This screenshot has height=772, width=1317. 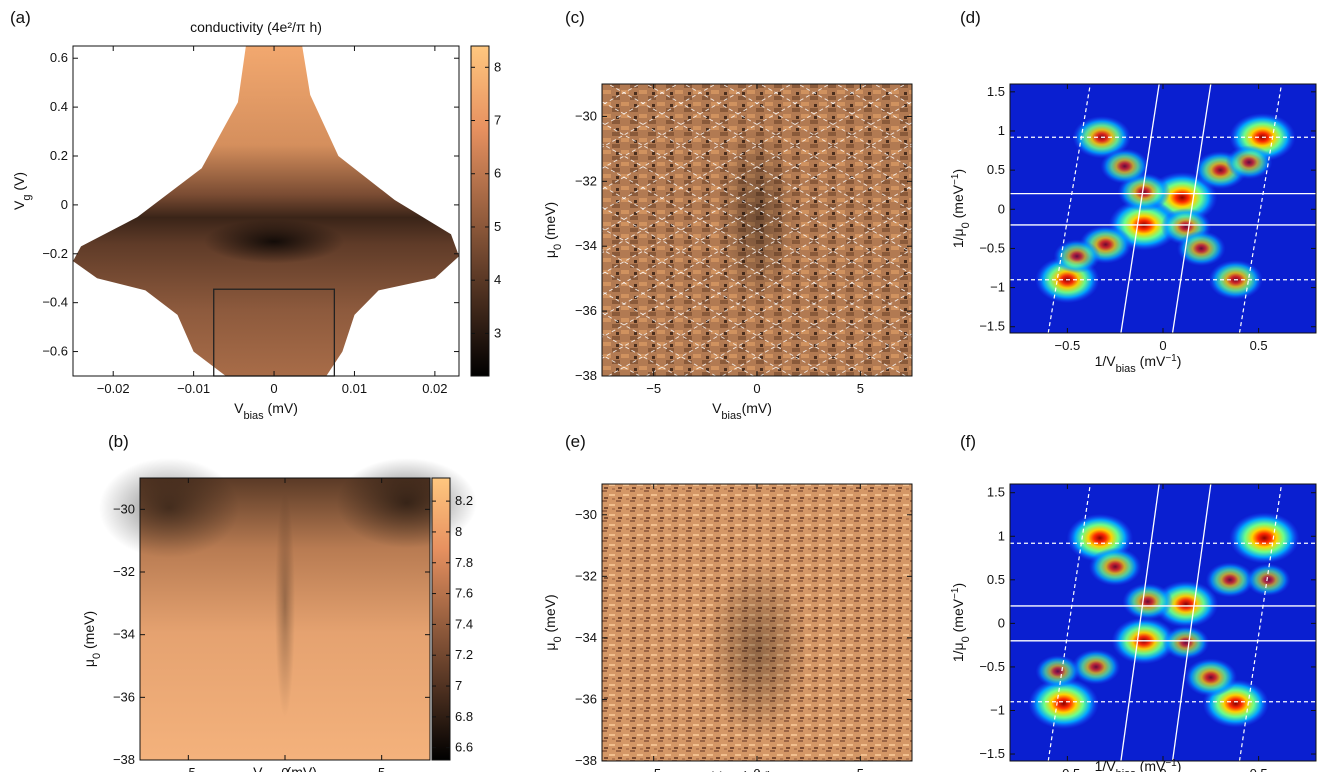 I want to click on colorbar-tick-label-b: 7.2, so click(x=464, y=654).